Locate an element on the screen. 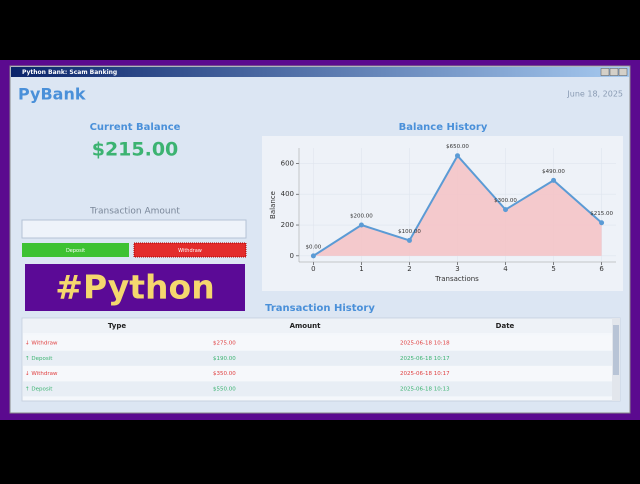 This screenshot has height=484, width=640. table-cell: $350.00 is located at coordinates (224, 374).